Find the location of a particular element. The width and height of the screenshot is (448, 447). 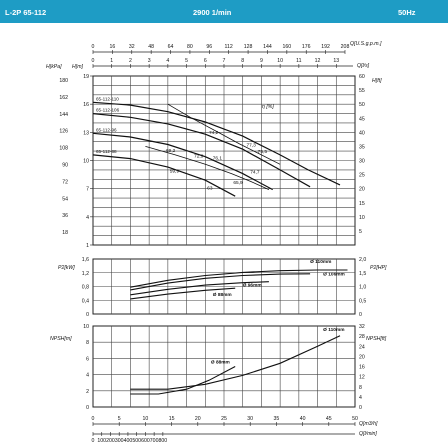

top-axis-usgpm-tick-label: 80 is located at coordinates (190, 47).